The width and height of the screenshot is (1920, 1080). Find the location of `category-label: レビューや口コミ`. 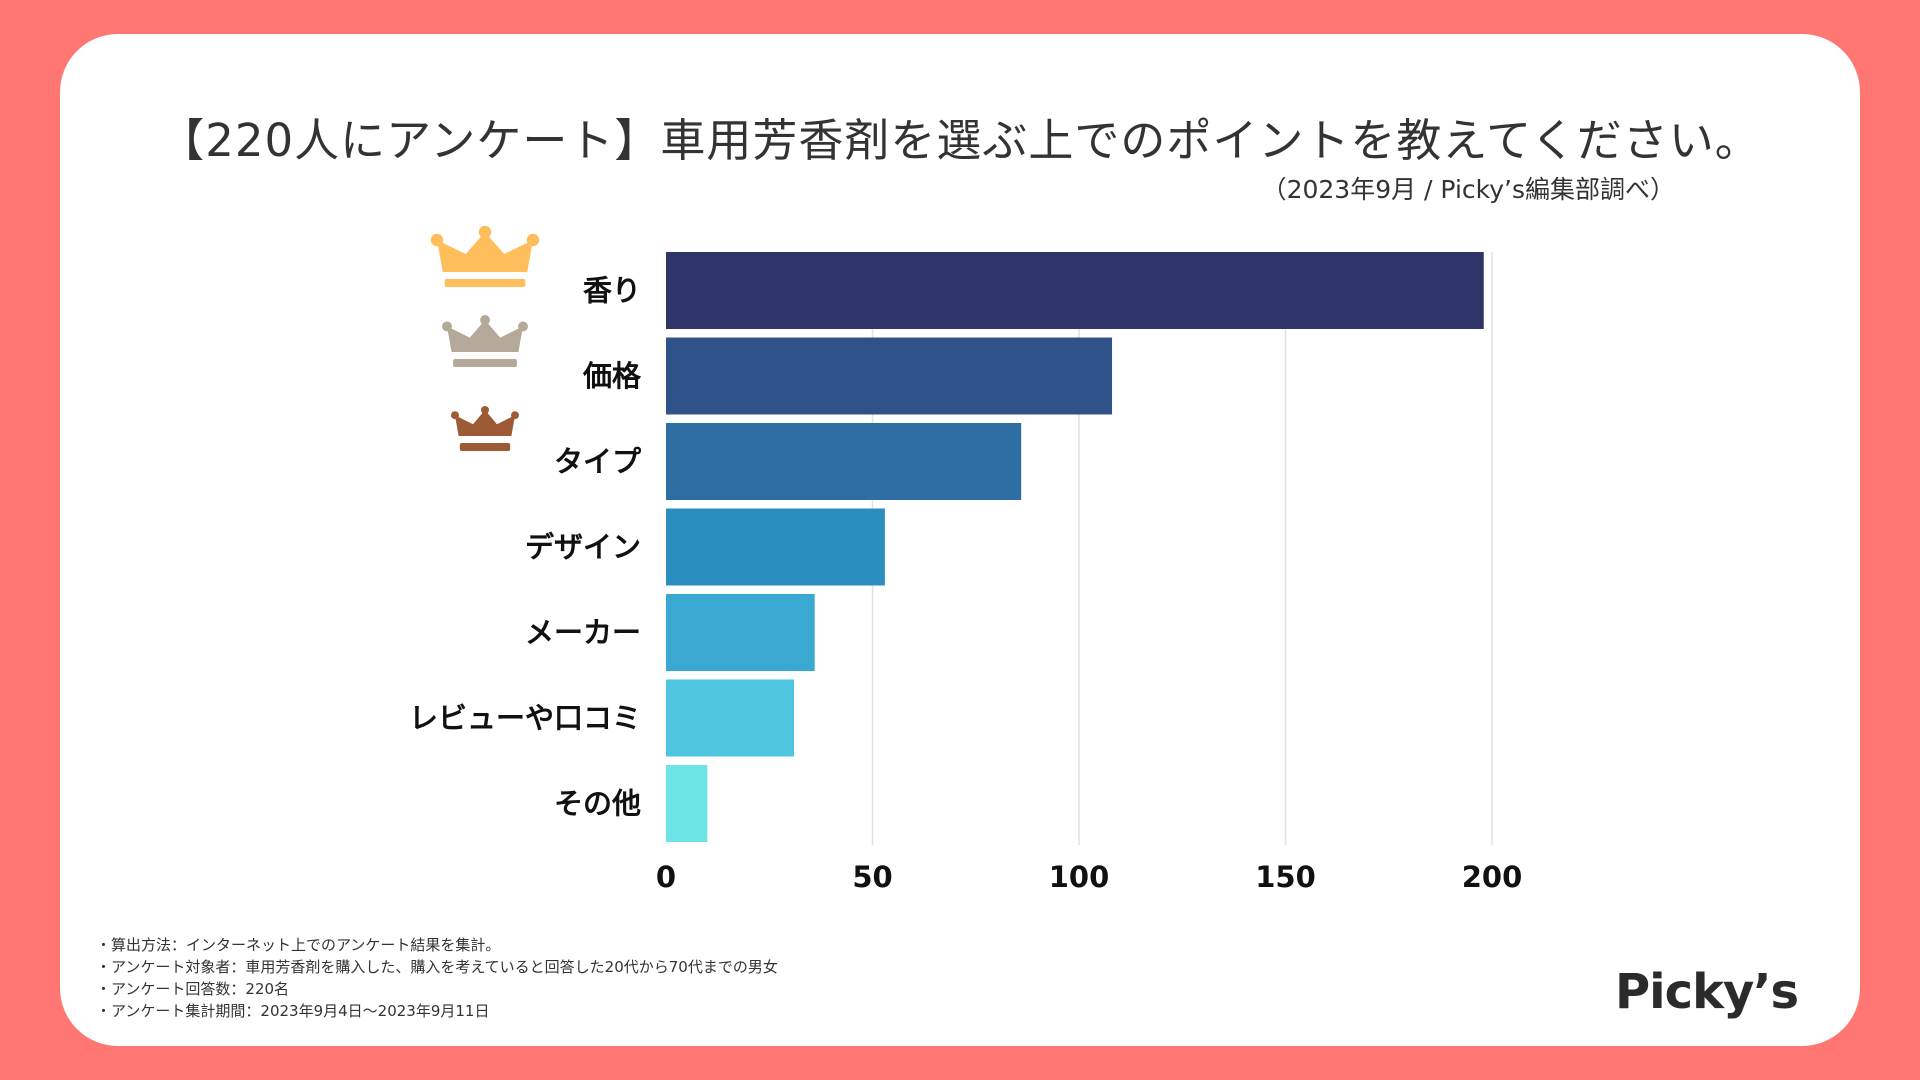

category-label: レビューや口コミ is located at coordinates (525, 718).